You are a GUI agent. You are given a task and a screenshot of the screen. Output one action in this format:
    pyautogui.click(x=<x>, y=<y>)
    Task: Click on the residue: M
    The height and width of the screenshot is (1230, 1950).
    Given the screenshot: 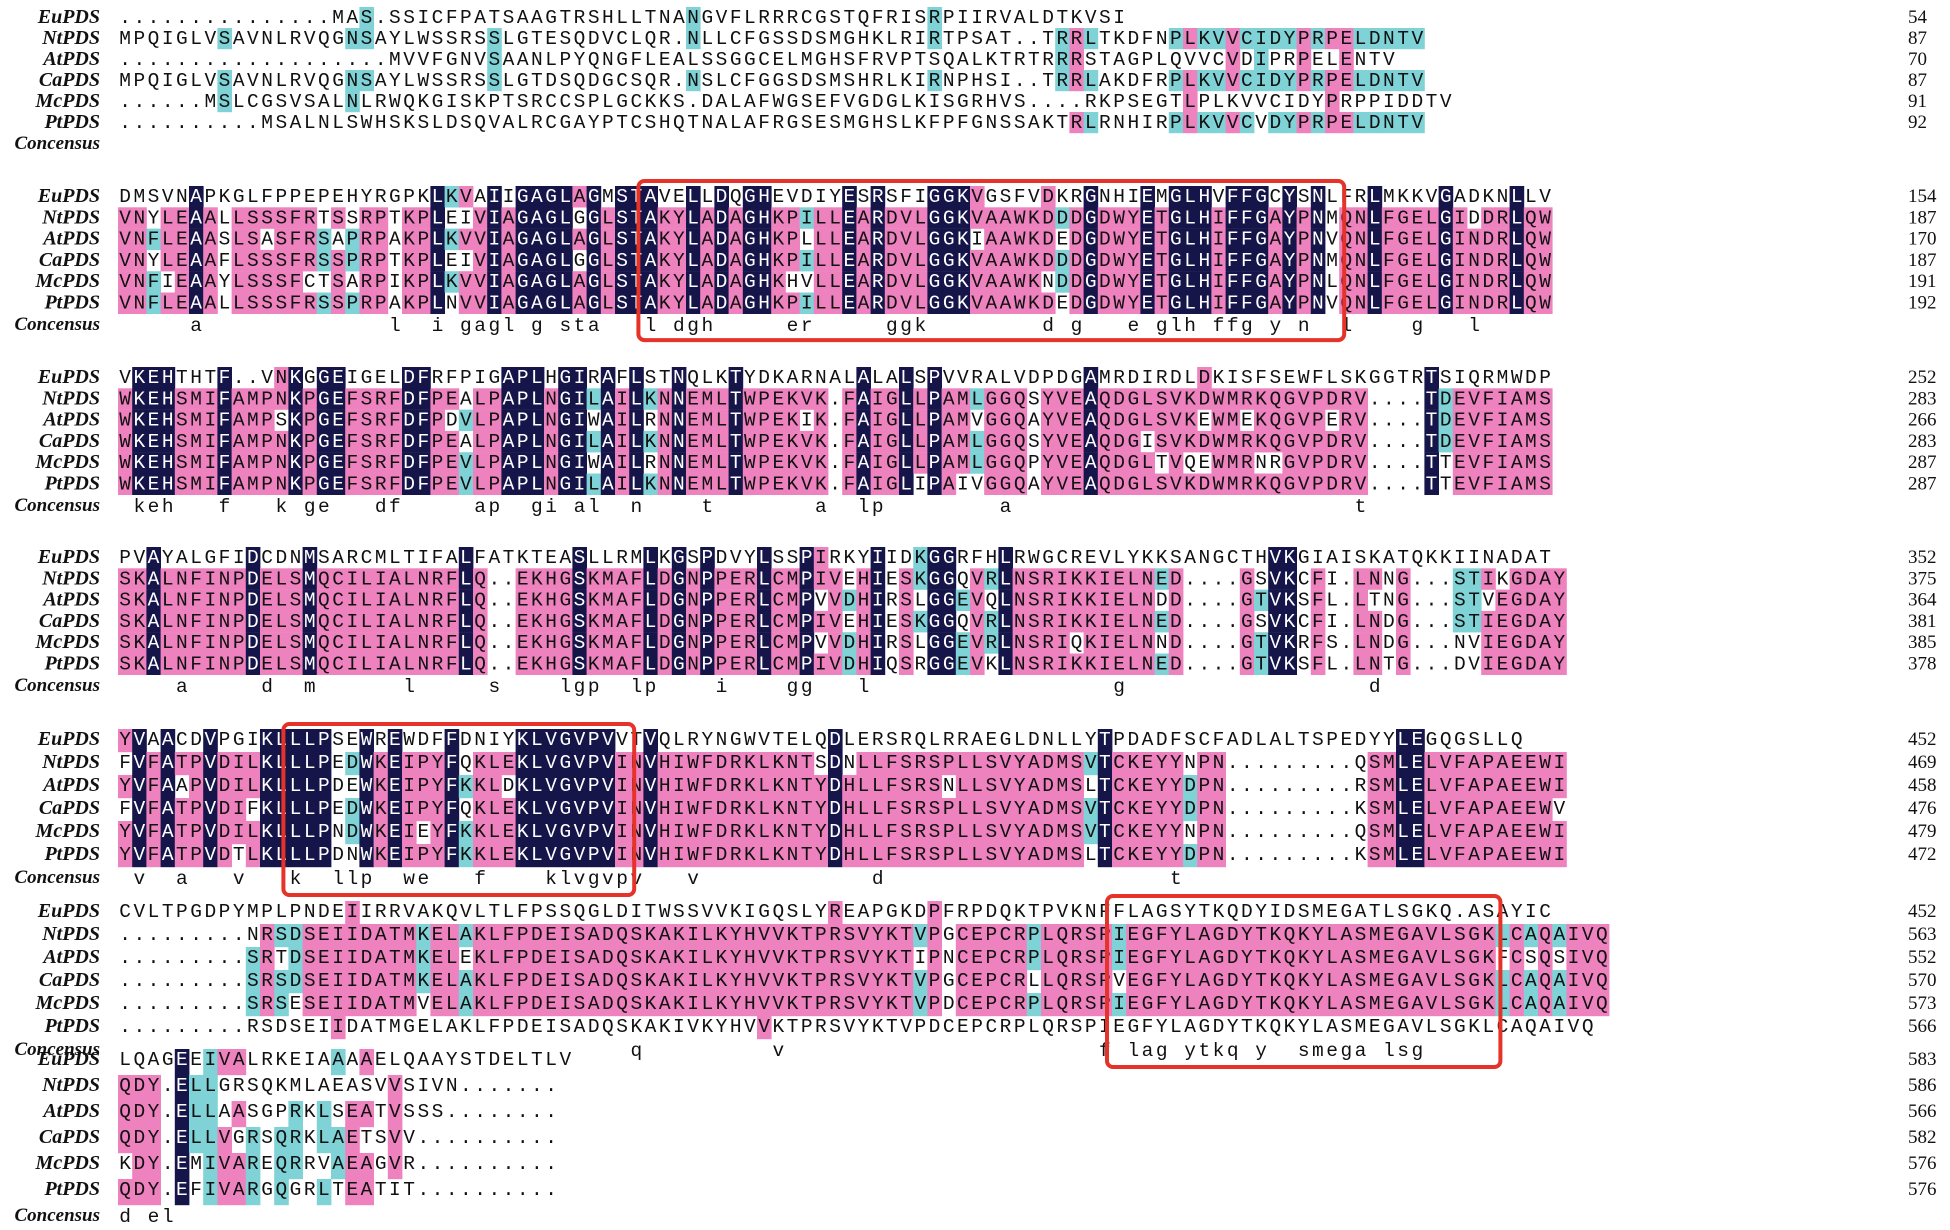 What is the action you would take?
    pyautogui.click(x=253, y=463)
    